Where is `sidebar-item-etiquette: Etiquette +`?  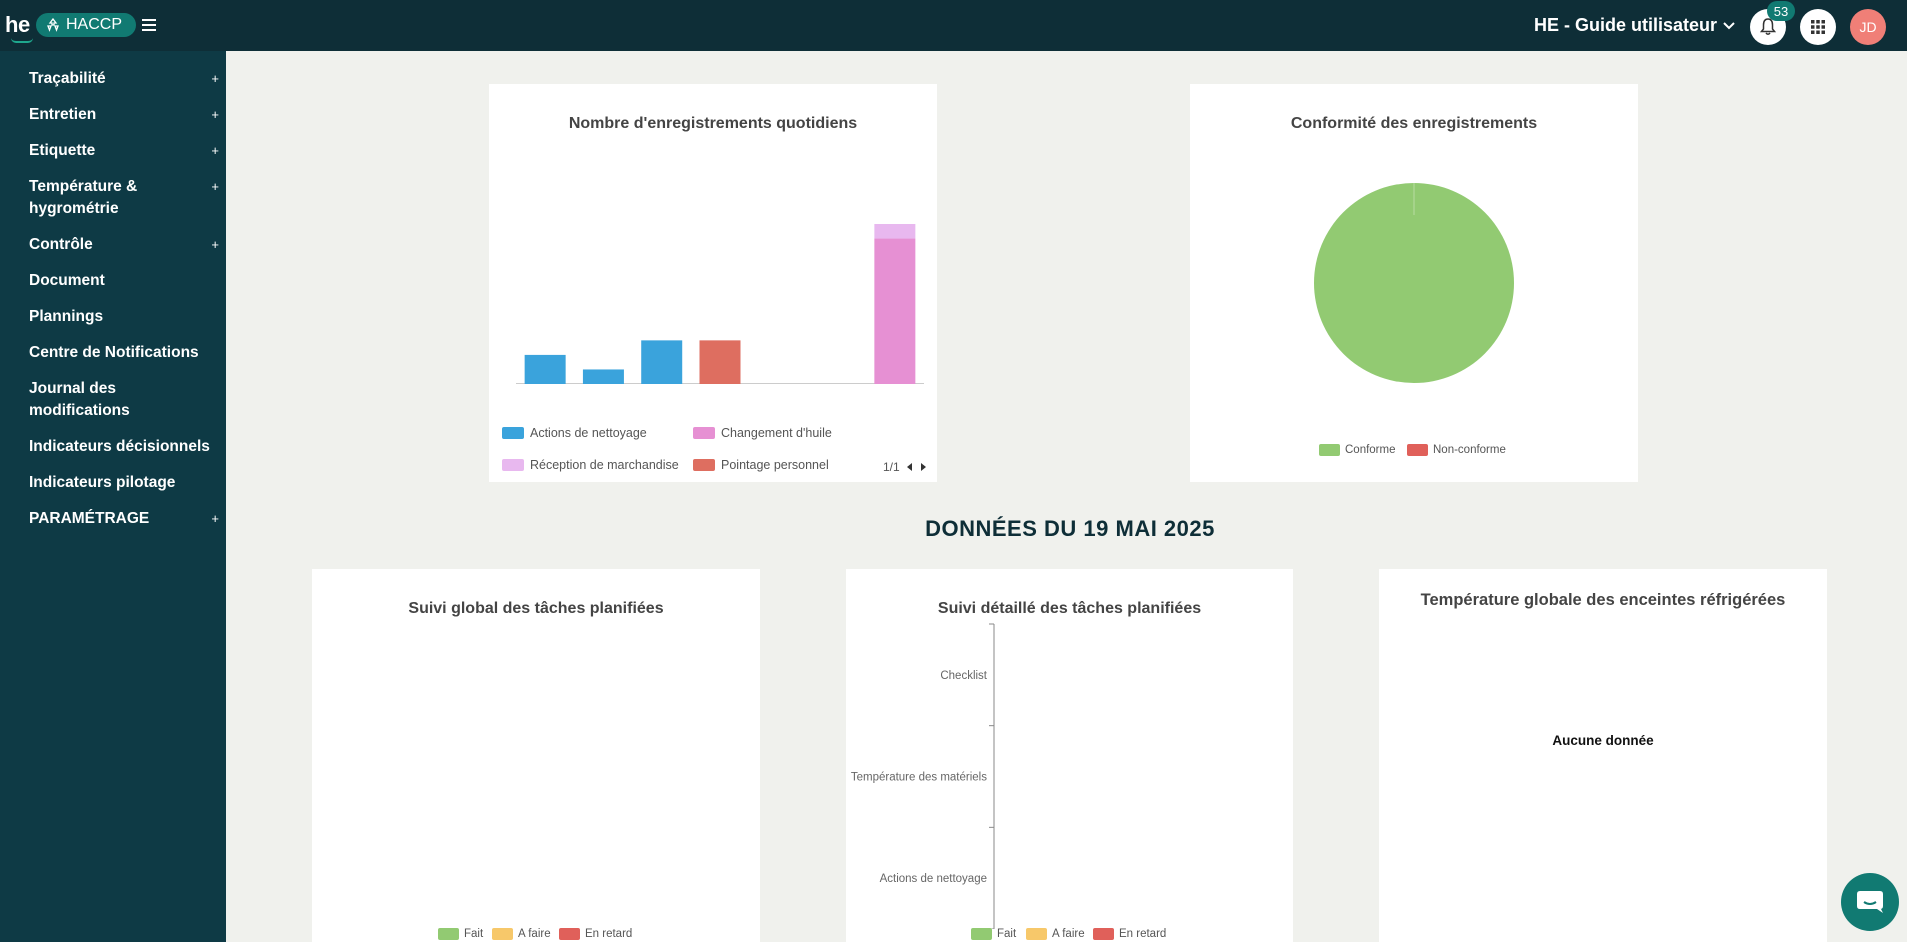
sidebar-item-etiquette: Etiquette + is located at coordinates (124, 151).